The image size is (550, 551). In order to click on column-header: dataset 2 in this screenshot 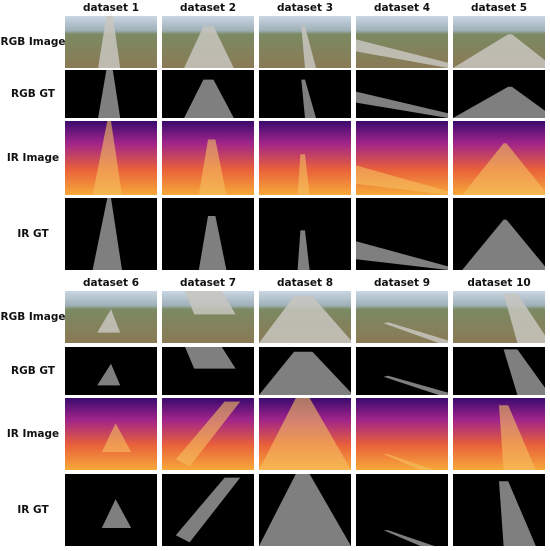, I will do `click(208, 8)`.